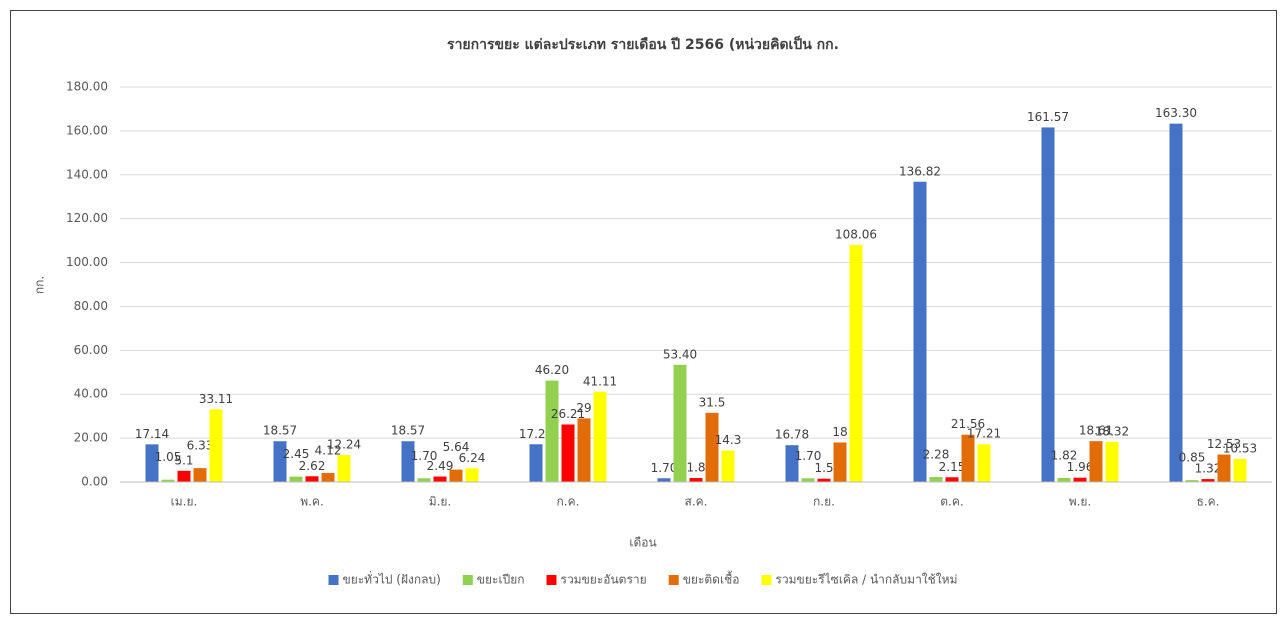  What do you see at coordinates (440, 466) in the screenshot?
I see `data-label: 2.49` at bounding box center [440, 466].